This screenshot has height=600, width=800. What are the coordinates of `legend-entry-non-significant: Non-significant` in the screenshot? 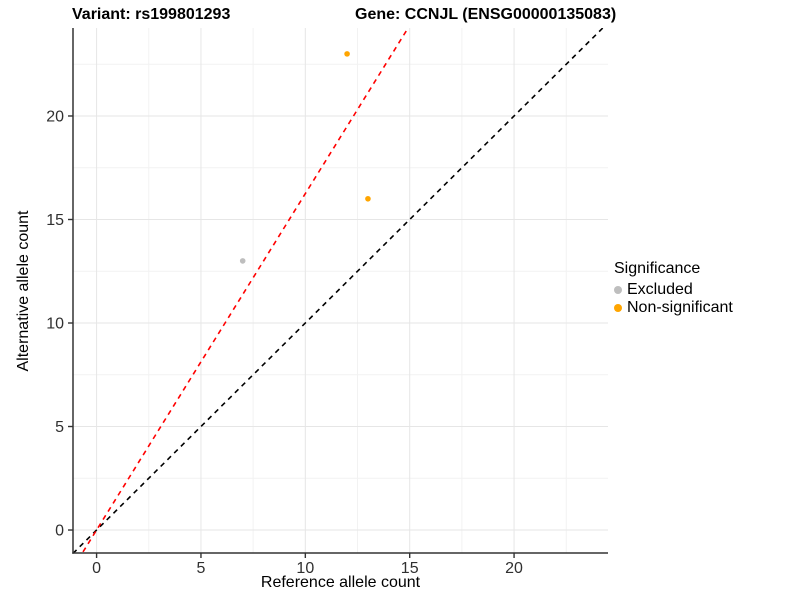 It's located at (673, 308).